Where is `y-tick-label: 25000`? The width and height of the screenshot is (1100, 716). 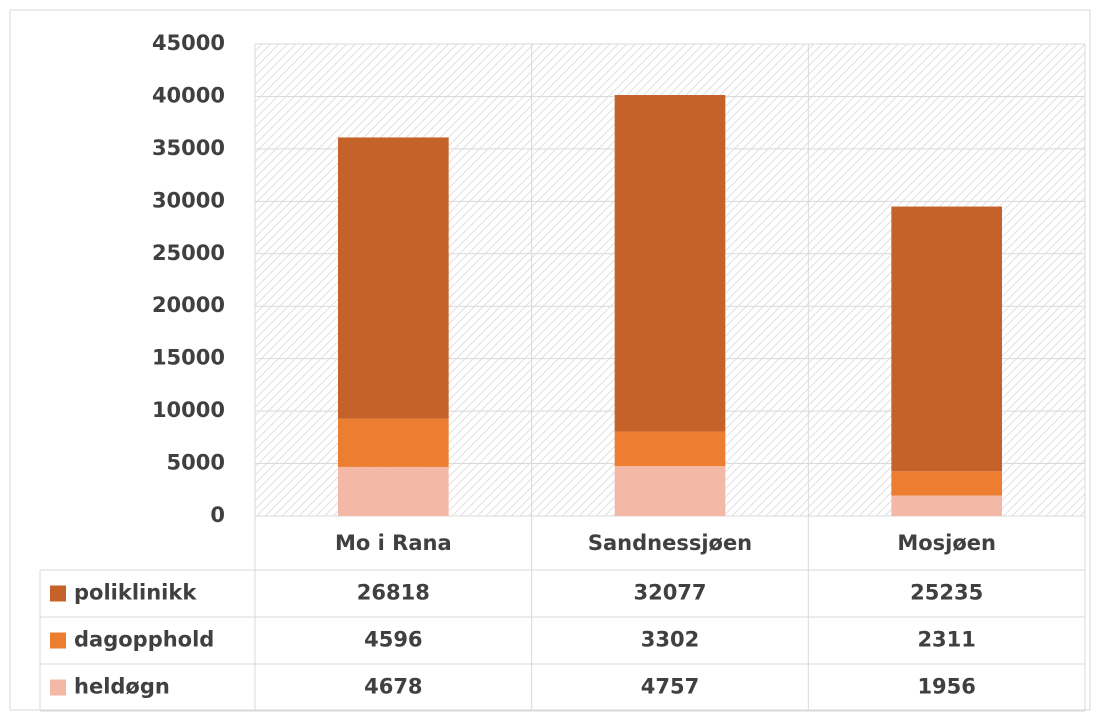
y-tick-label: 25000 is located at coordinates (188, 253).